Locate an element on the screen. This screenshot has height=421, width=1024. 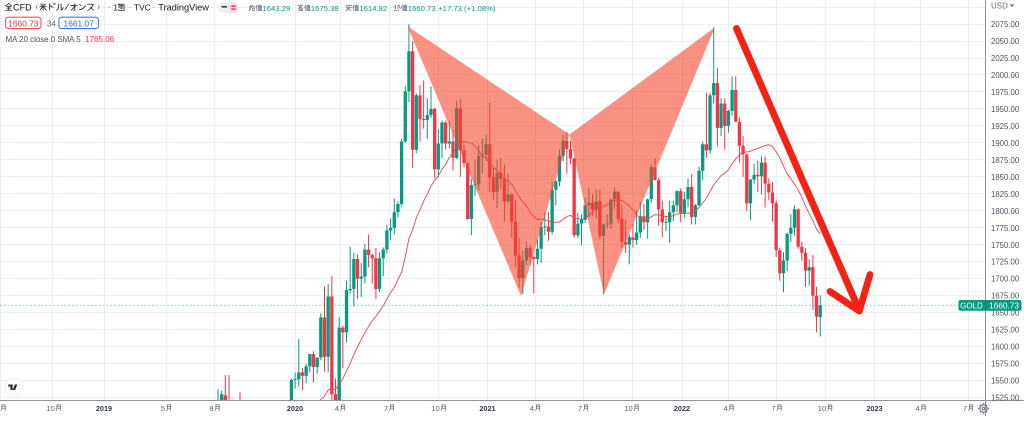
svg-text: 2075.00 is located at coordinates (1005, 24).